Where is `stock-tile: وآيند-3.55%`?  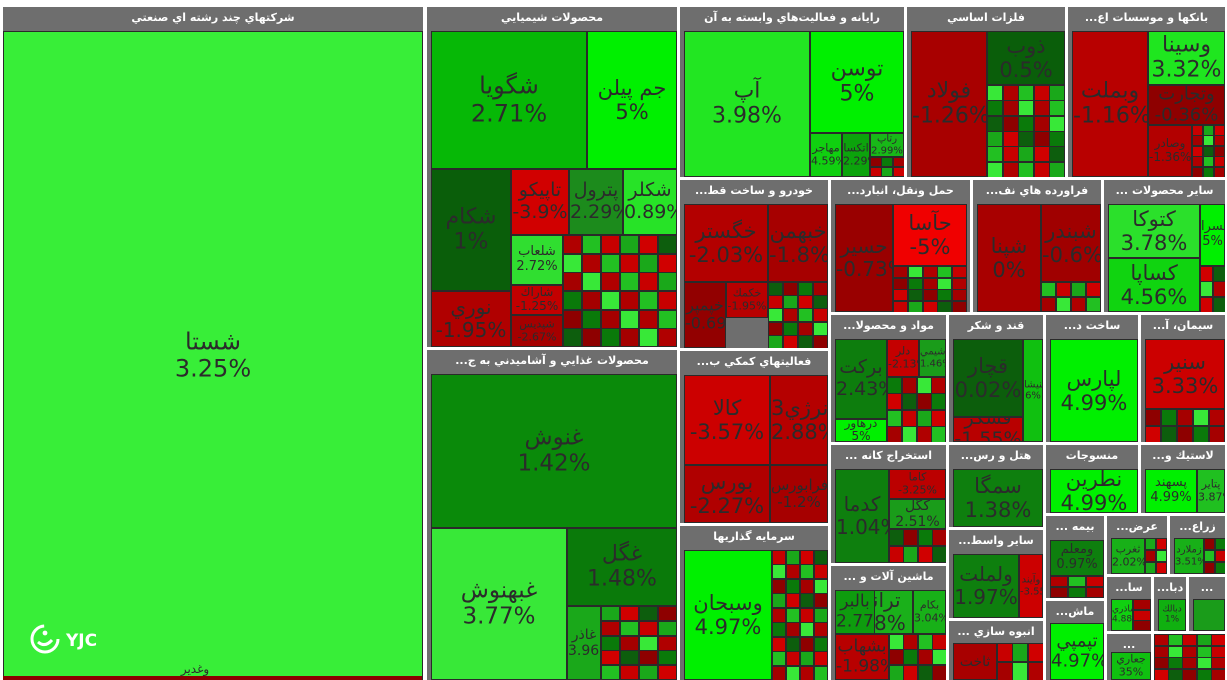
stock-tile: وآيند-3.55% is located at coordinates (1031, 586).